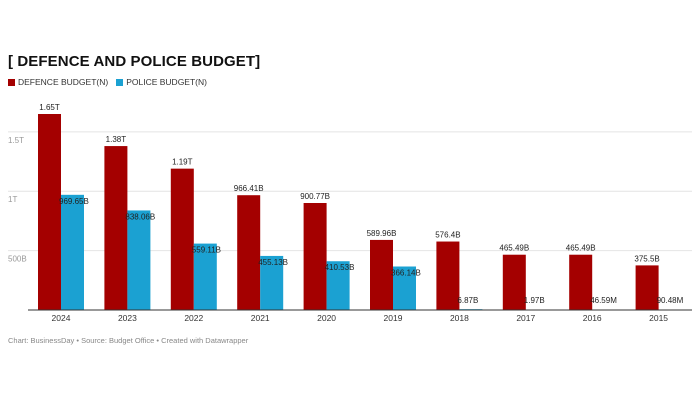  I want to click on defence-value-label: 576.4B, so click(447, 235).